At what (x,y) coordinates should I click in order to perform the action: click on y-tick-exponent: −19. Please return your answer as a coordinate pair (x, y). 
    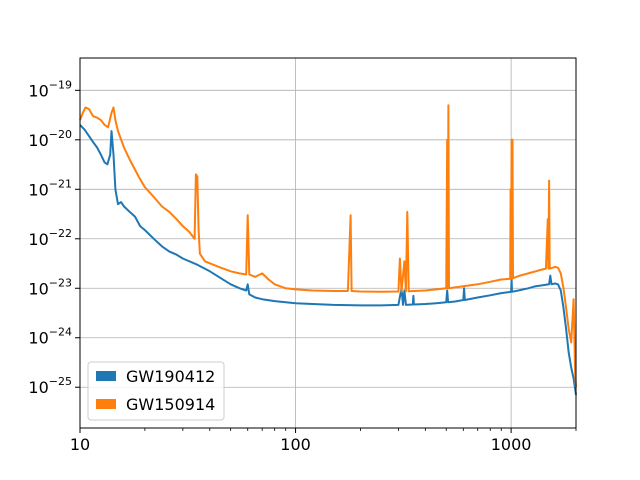
    Looking at the image, I should click on (60, 84).